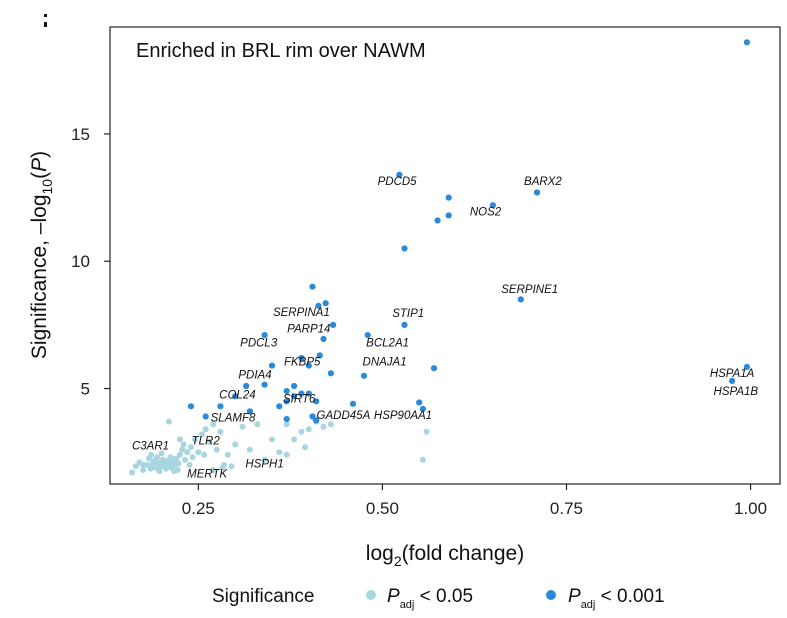  I want to click on gene-label-mertk: MERTK, so click(207, 475).